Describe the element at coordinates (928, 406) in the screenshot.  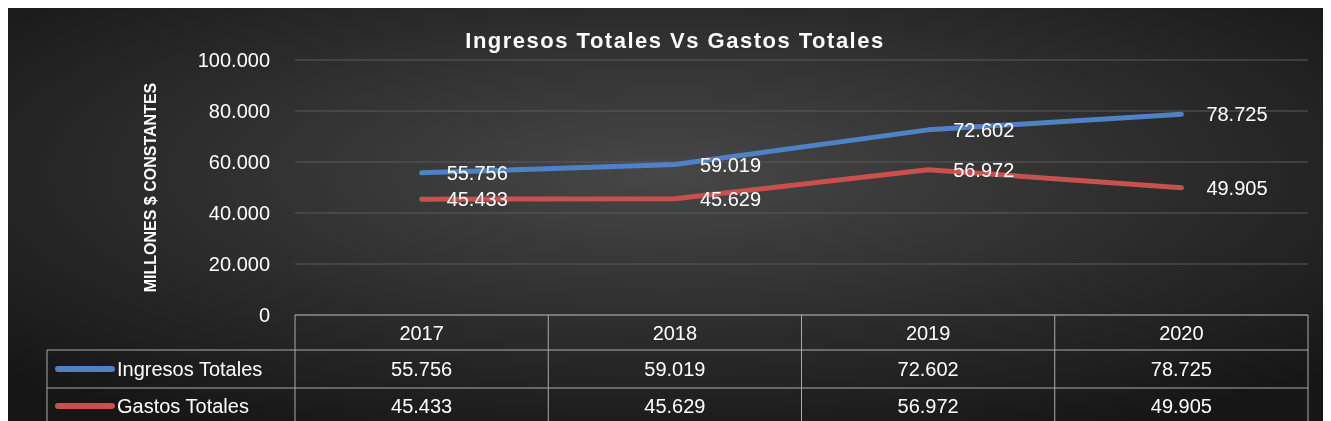
I see `data-label: 56.972` at that location.